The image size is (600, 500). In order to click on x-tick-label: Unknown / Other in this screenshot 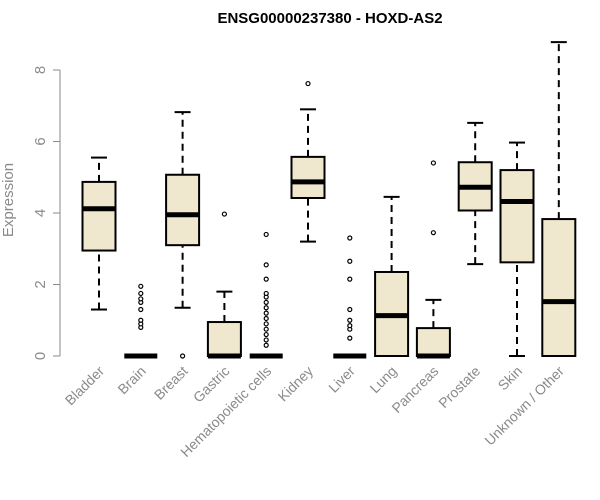, I will do `click(524, 406)`.